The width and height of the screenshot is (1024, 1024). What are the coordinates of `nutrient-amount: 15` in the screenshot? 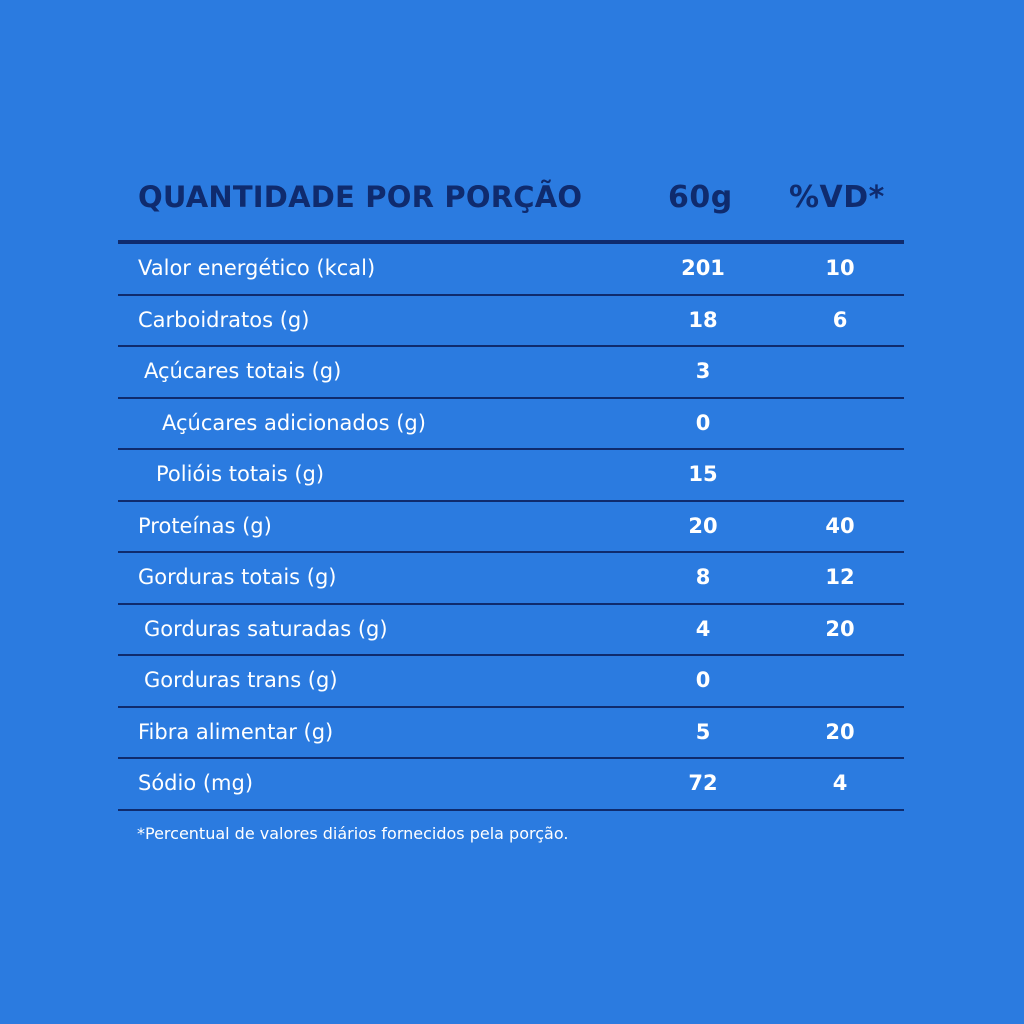 It's located at (703, 474).